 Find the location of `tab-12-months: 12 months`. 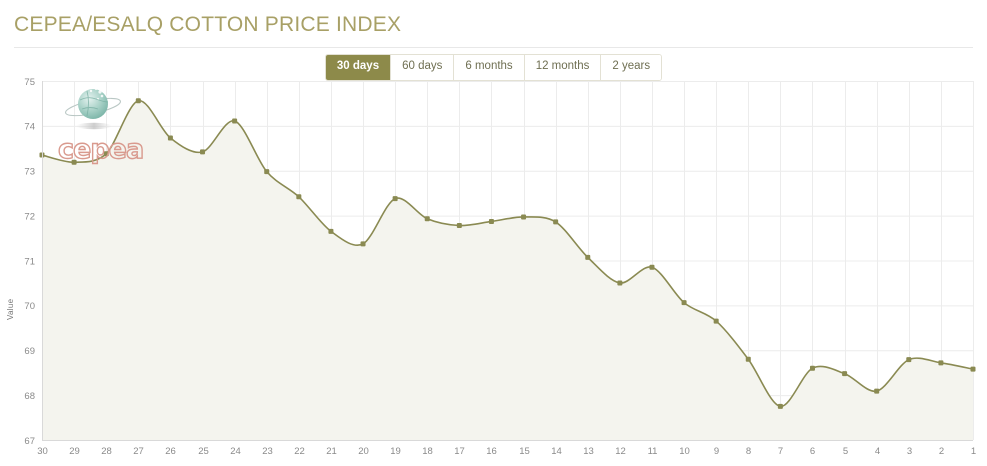

tab-12-months: 12 months is located at coordinates (563, 67).